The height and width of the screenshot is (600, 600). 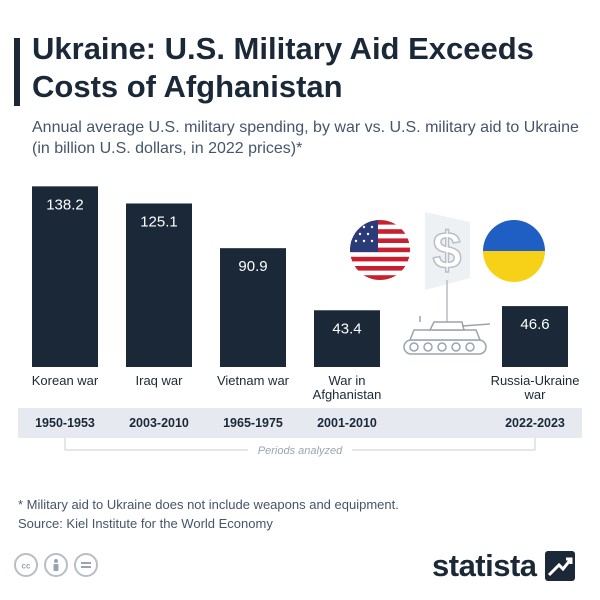 What do you see at coordinates (300, 451) in the screenshot?
I see `periods-caption: Periods analyzed` at bounding box center [300, 451].